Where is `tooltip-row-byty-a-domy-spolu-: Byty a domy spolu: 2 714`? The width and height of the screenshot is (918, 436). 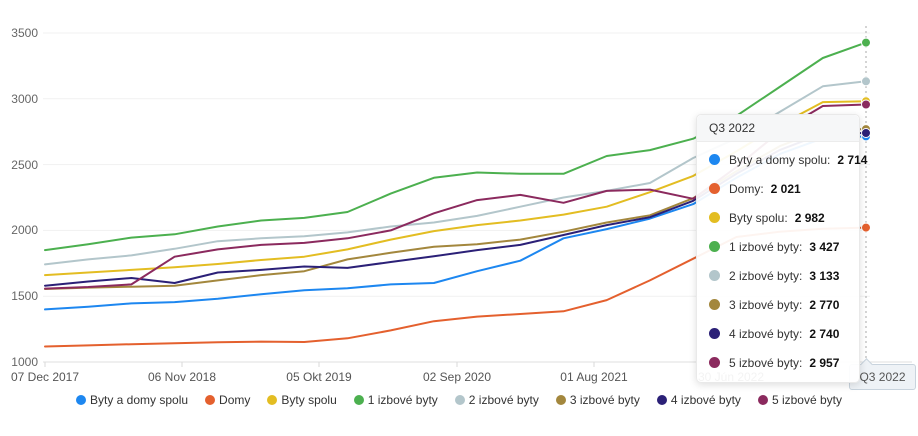
tooltip-row-byty-a-domy-spolu-: Byty a domy spolu: 2 714 is located at coordinates (788, 159).